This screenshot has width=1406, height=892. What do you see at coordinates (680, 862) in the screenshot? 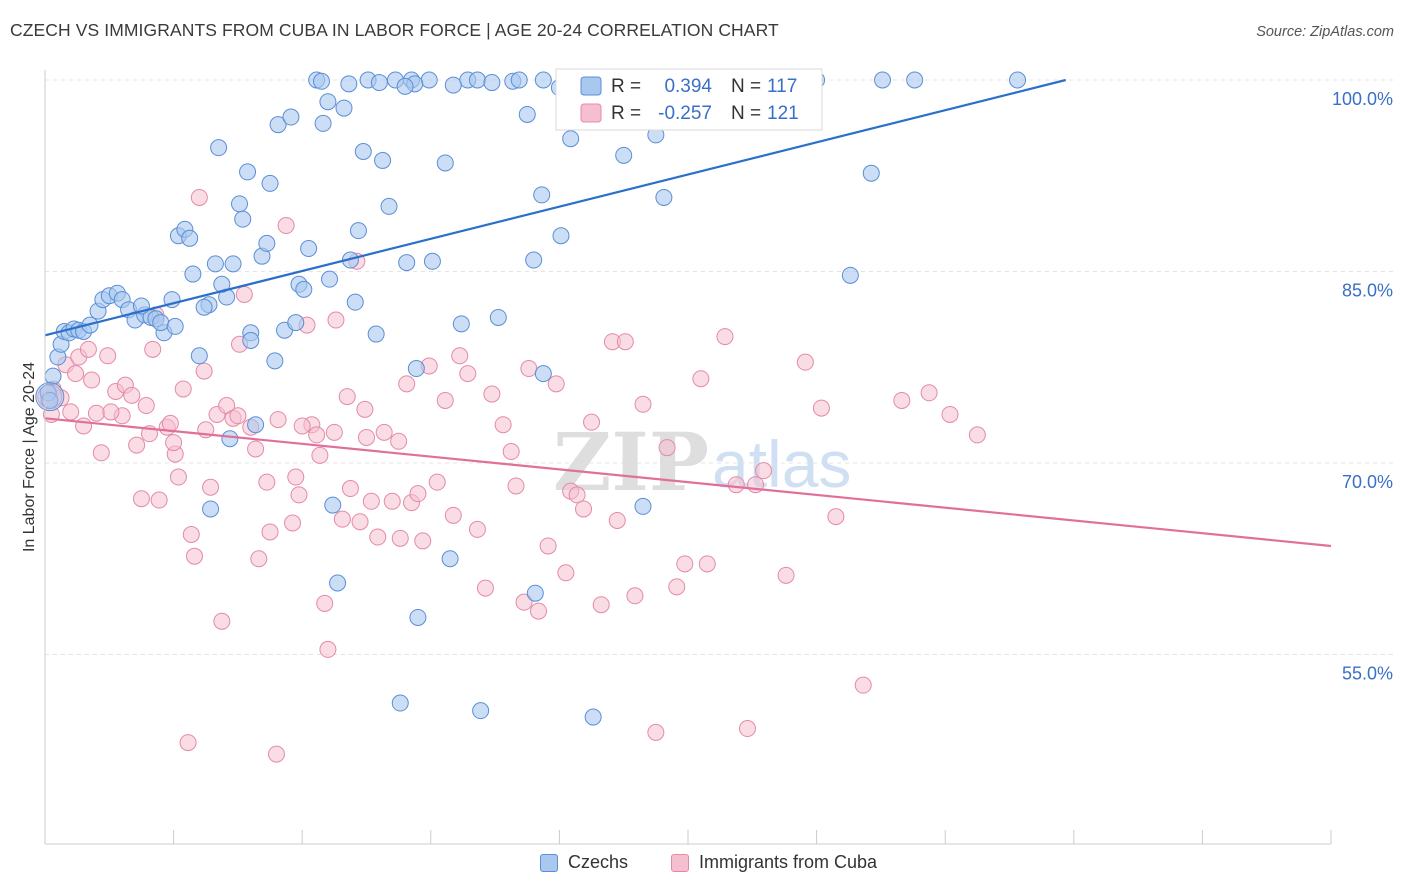
I see `cuba-swatch` at bounding box center [680, 862].